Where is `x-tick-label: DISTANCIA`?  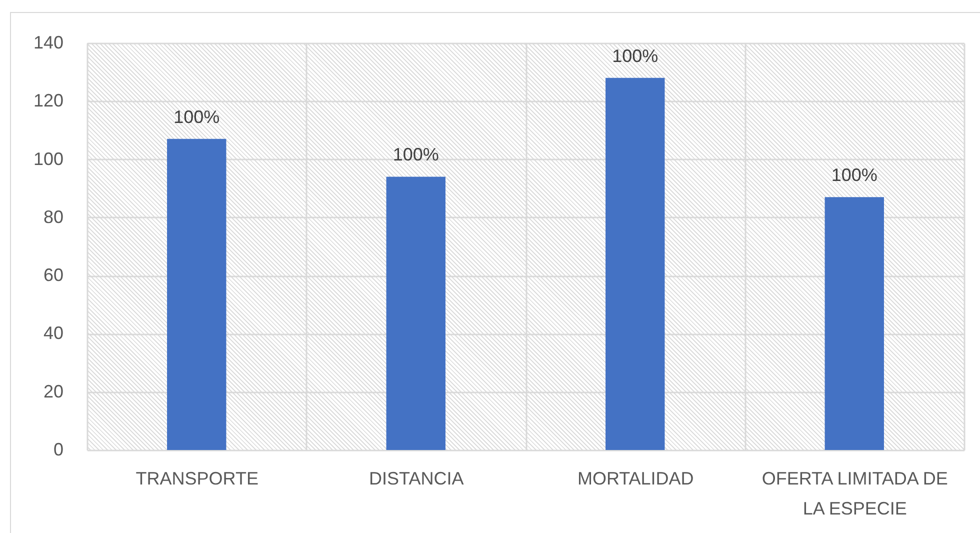 x-tick-label: DISTANCIA is located at coordinates (416, 478).